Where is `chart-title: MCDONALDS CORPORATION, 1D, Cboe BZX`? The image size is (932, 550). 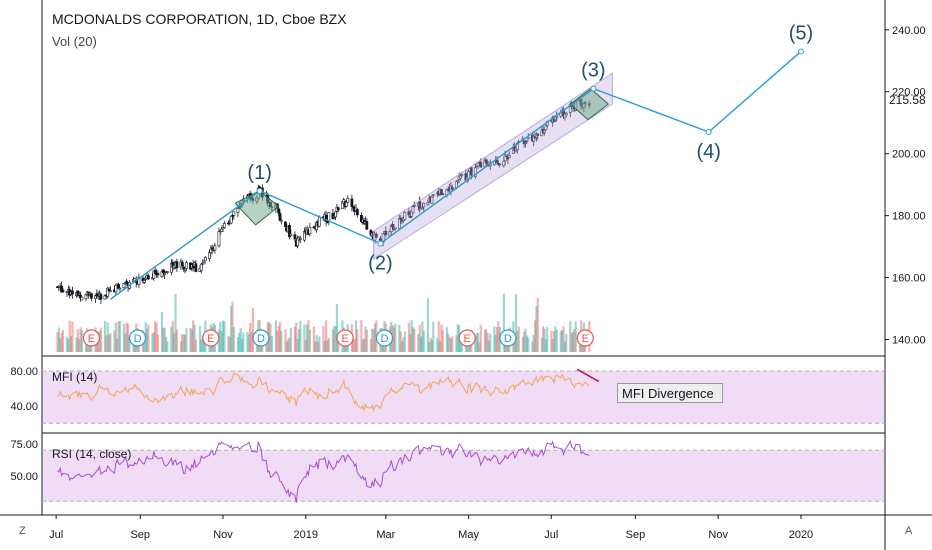 chart-title: MCDONALDS CORPORATION, 1D, Cboe BZX is located at coordinates (199, 19).